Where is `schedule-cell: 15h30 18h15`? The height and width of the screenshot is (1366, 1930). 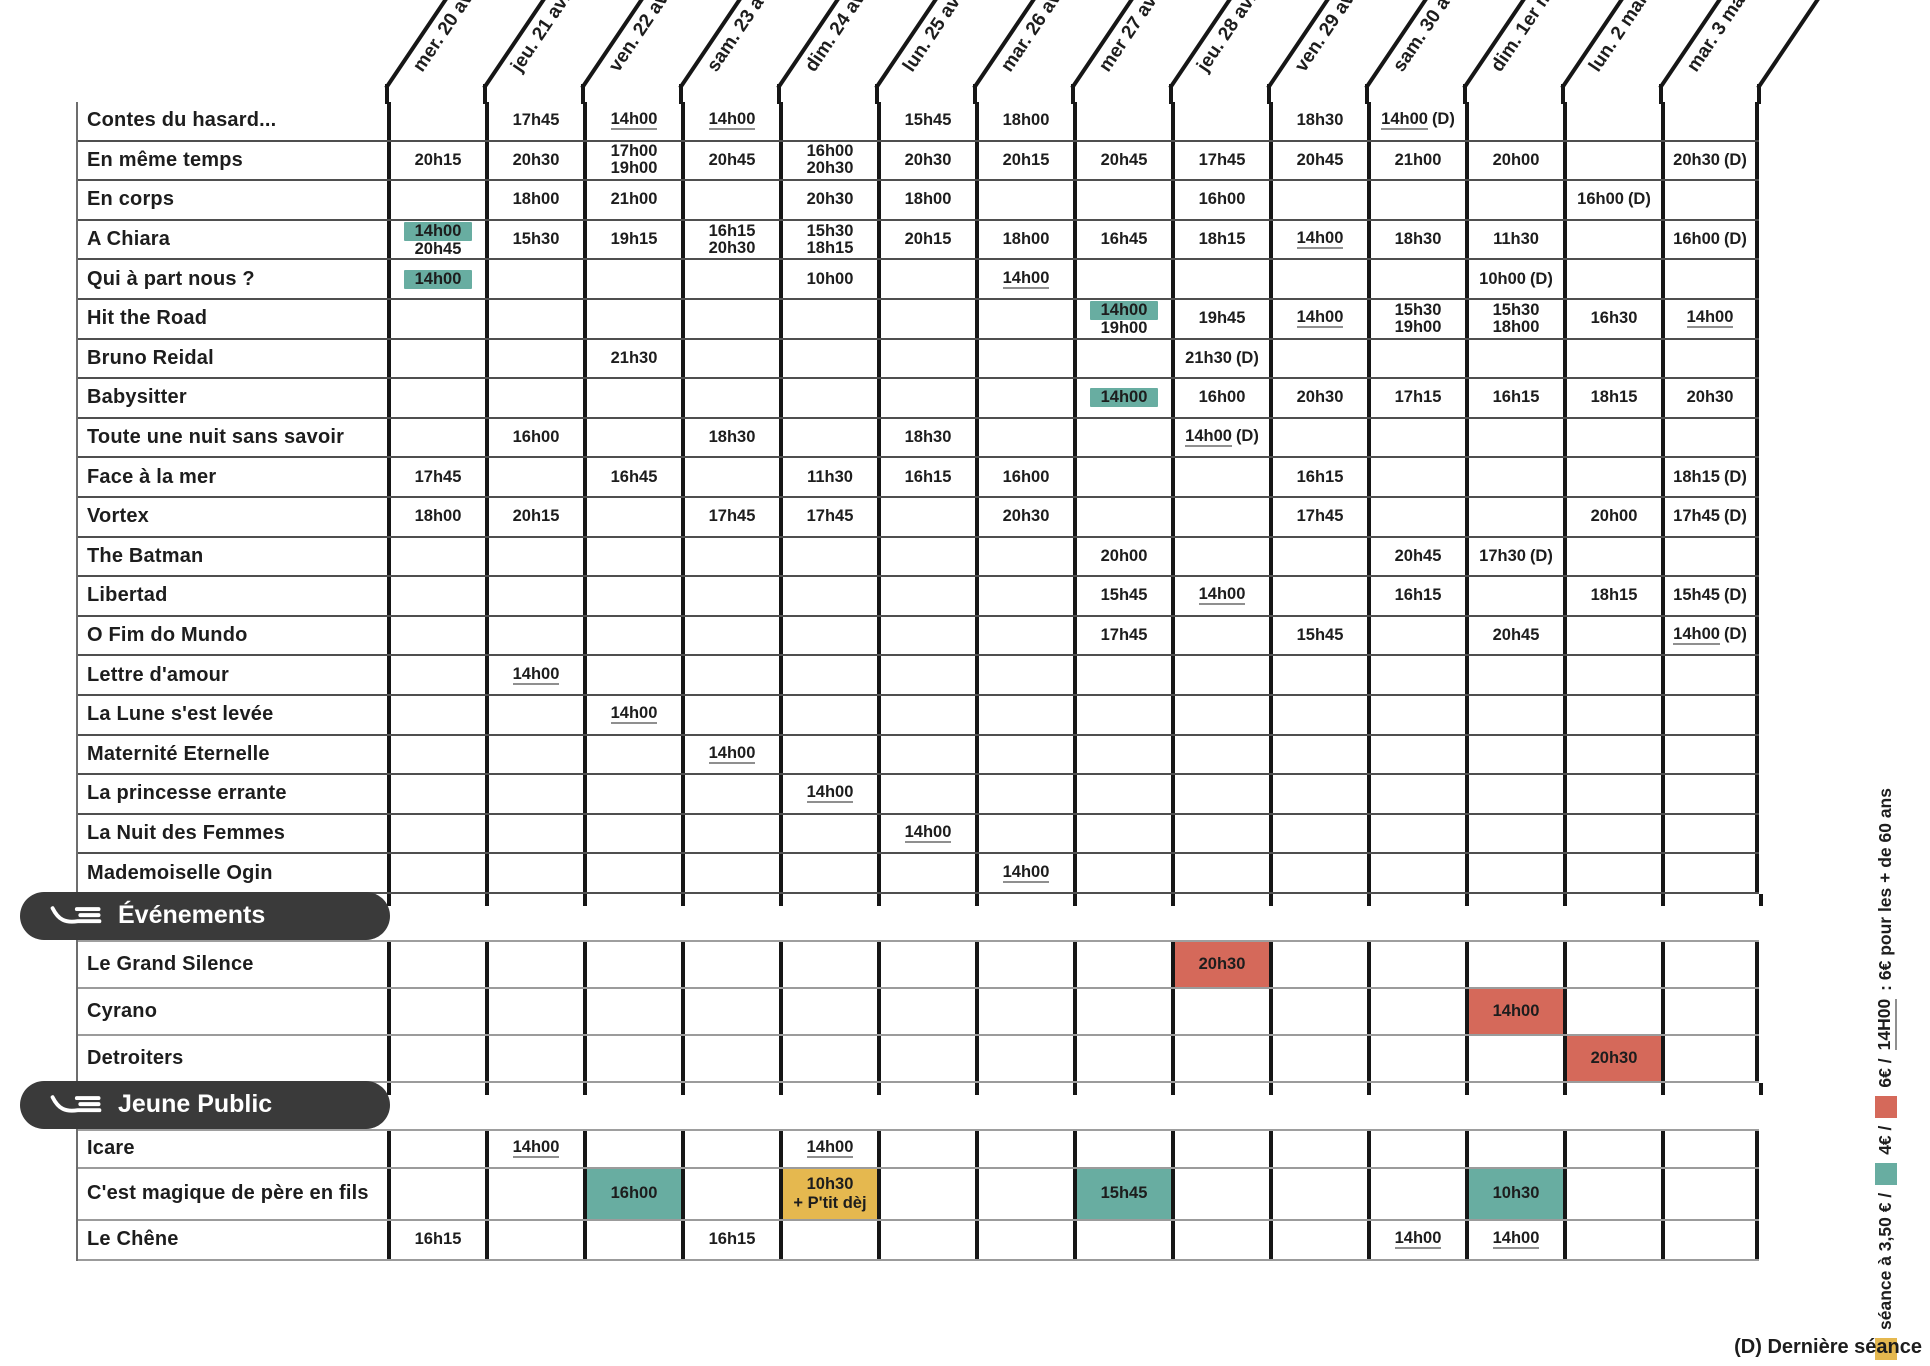
schedule-cell: 15h30 18h15 is located at coordinates (828, 239).